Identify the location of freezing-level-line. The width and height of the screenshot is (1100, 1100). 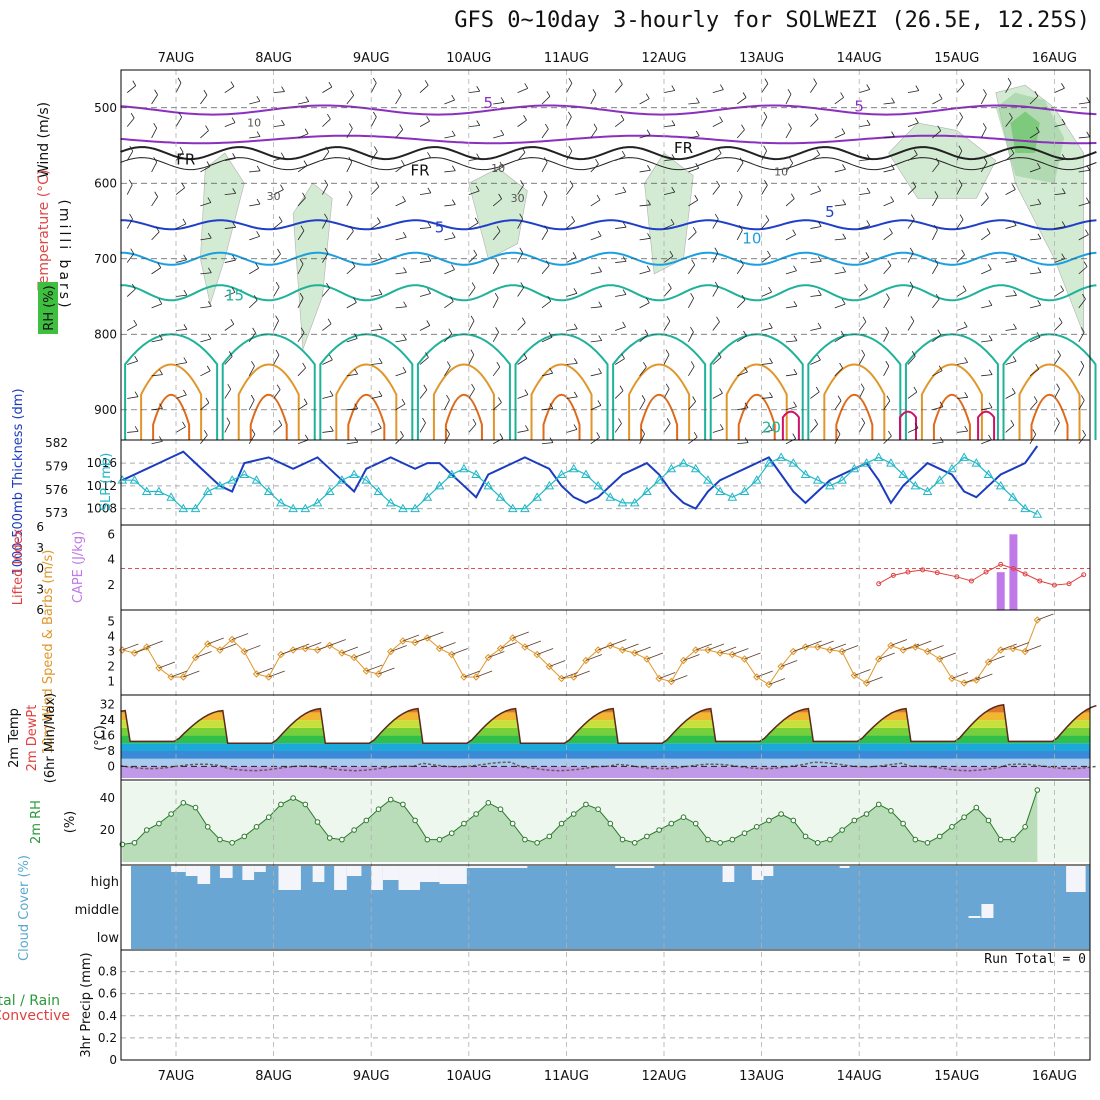
(608, 153).